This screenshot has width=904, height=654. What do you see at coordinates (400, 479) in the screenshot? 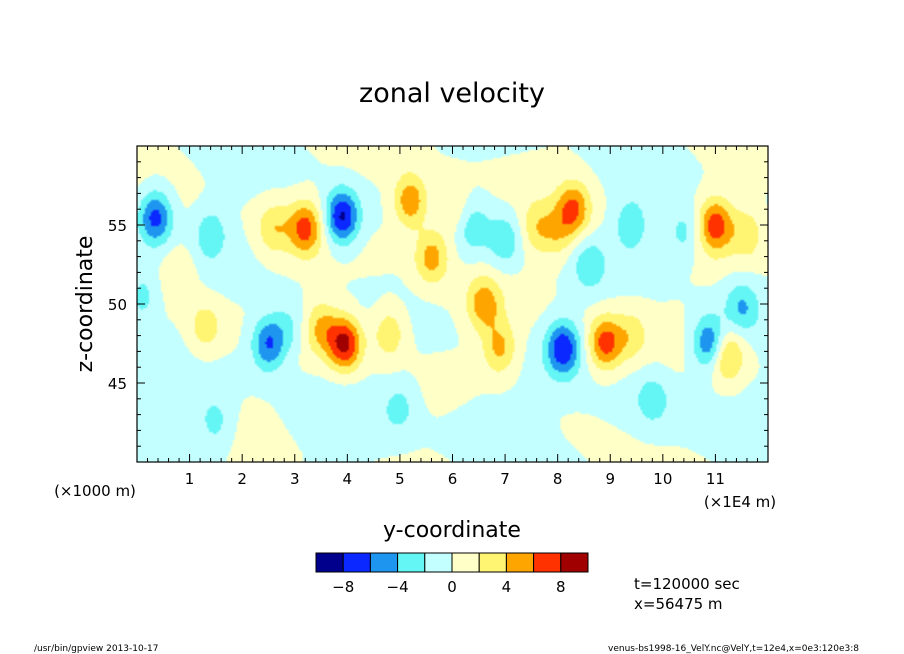
I see `x-tick-label: 5` at bounding box center [400, 479].